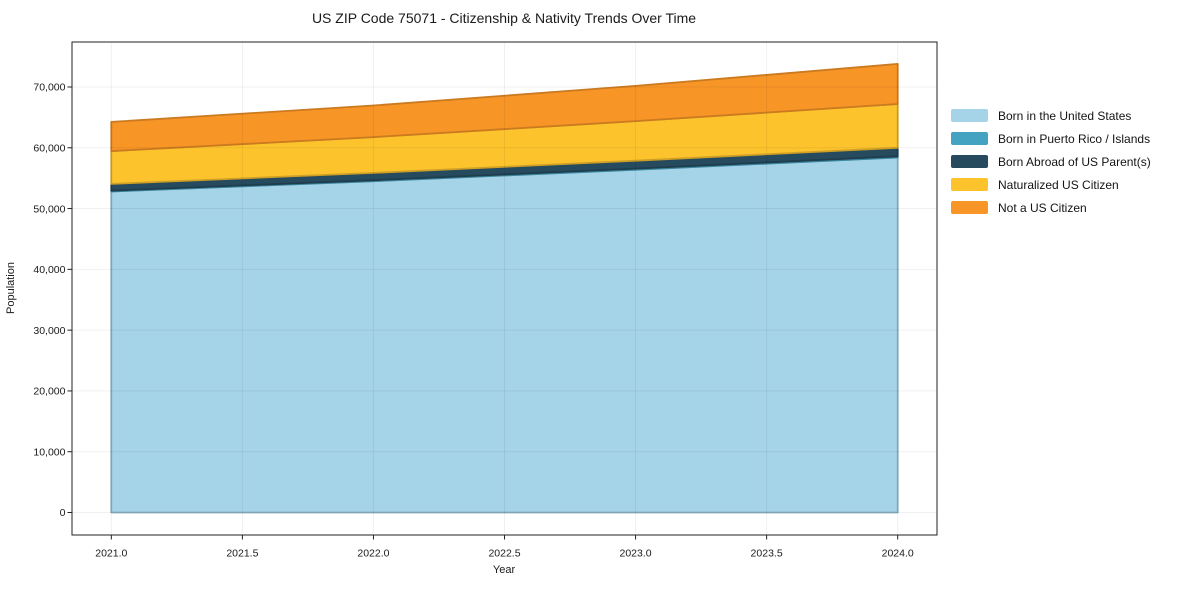 Image resolution: width=1189 pixels, height=590 pixels. I want to click on y-tick-label: 40,000, so click(49, 270).